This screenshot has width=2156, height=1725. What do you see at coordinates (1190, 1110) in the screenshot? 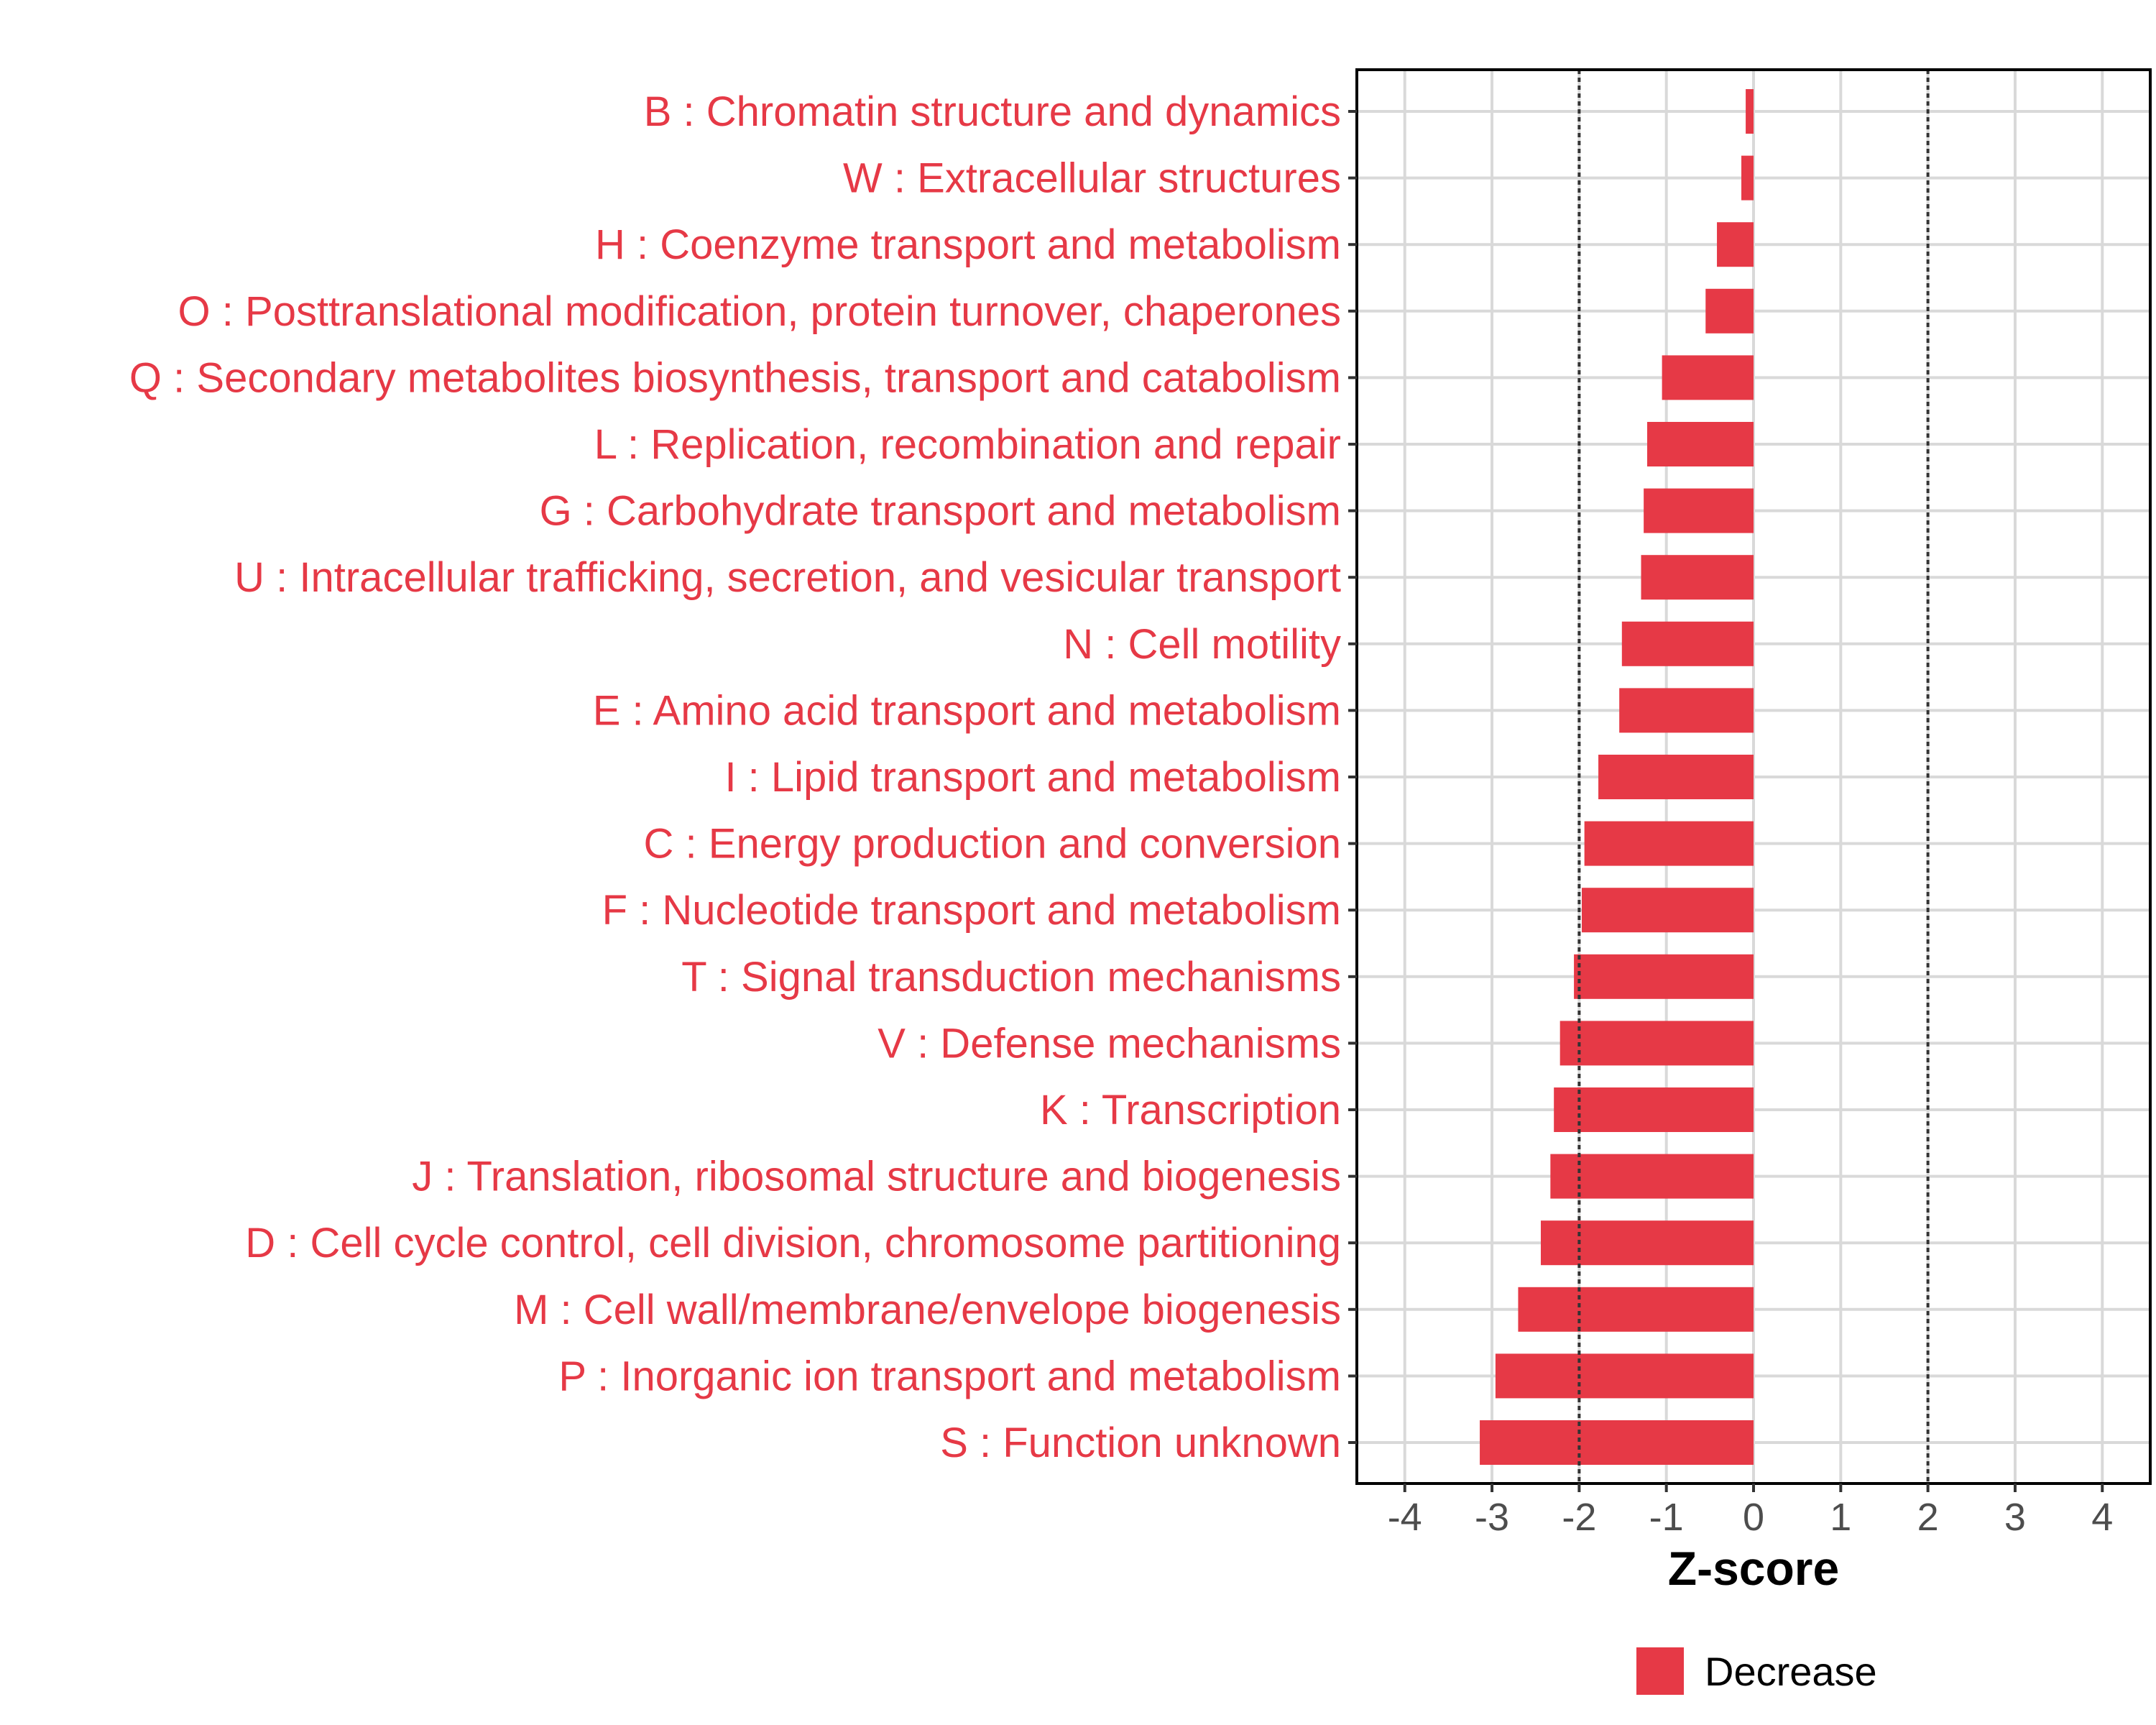
I see `category-label: K : Transcription` at bounding box center [1190, 1110].